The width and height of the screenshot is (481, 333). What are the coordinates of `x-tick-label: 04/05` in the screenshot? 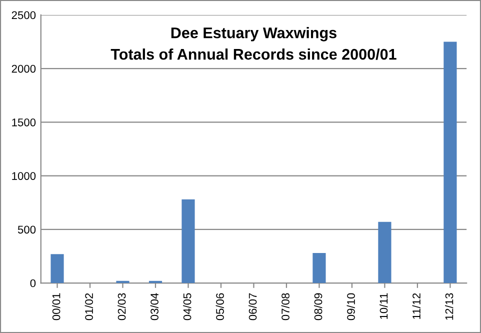 It's located at (187, 306).